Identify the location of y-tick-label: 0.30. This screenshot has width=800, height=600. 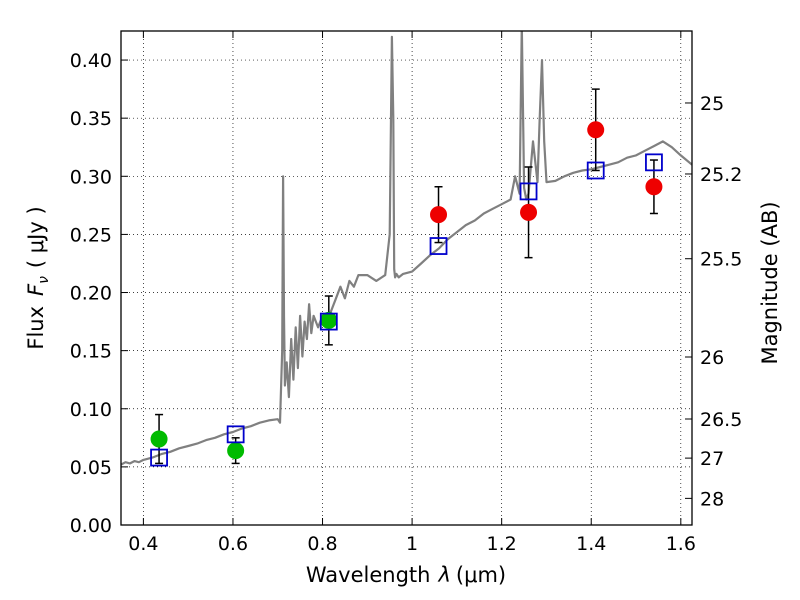
(91, 177).